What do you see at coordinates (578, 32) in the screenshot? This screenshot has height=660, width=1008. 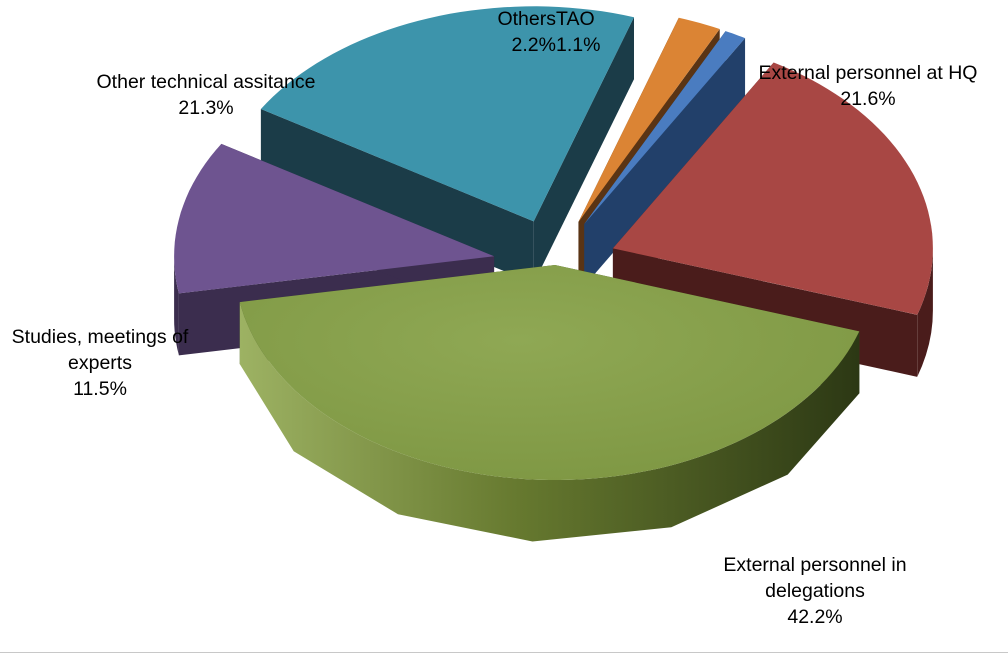 I see `data-label-tao: TAO 1.1%` at bounding box center [578, 32].